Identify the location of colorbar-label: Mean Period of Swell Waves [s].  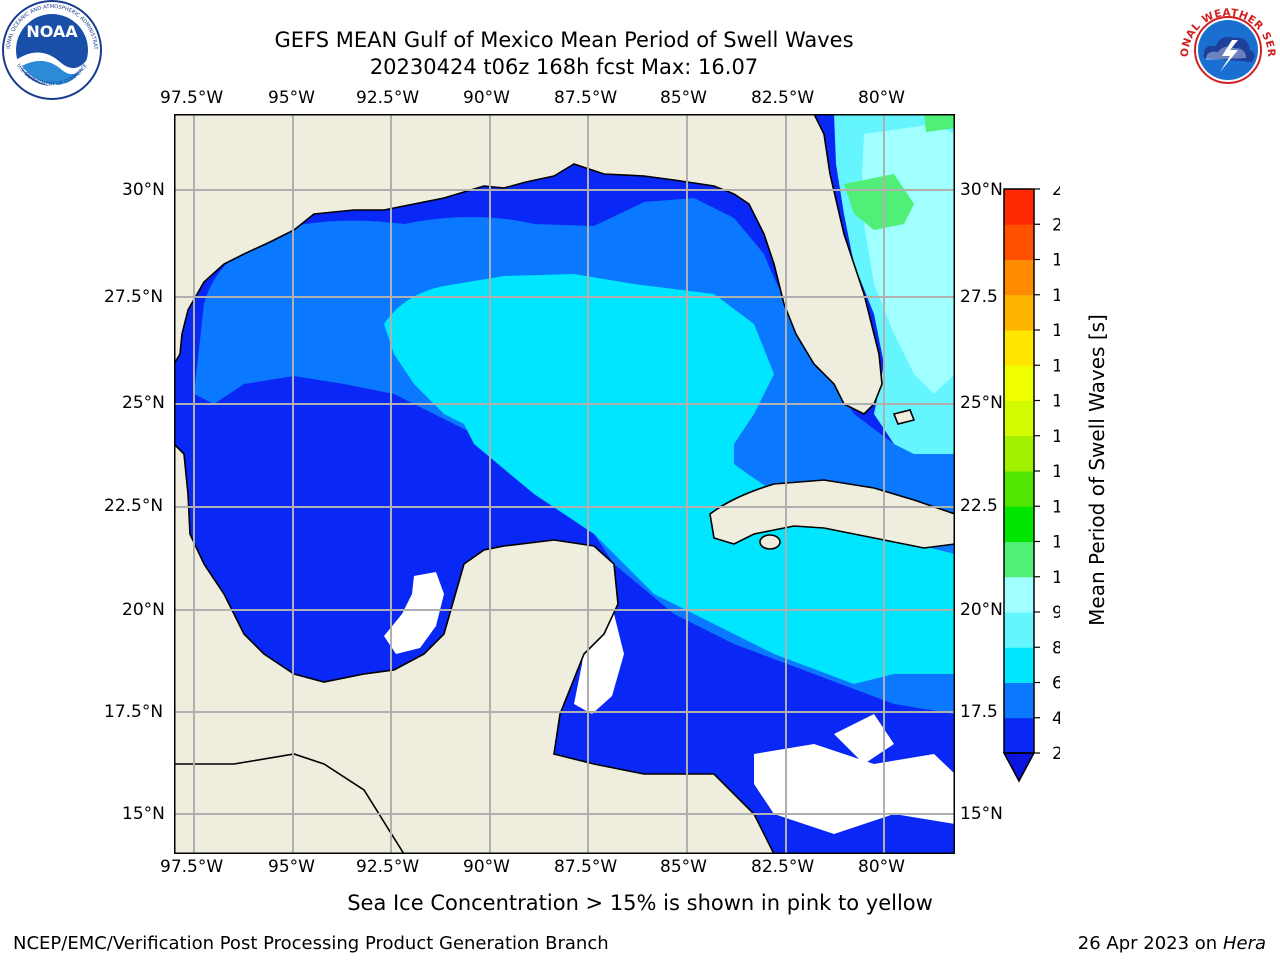
(1097, 470).